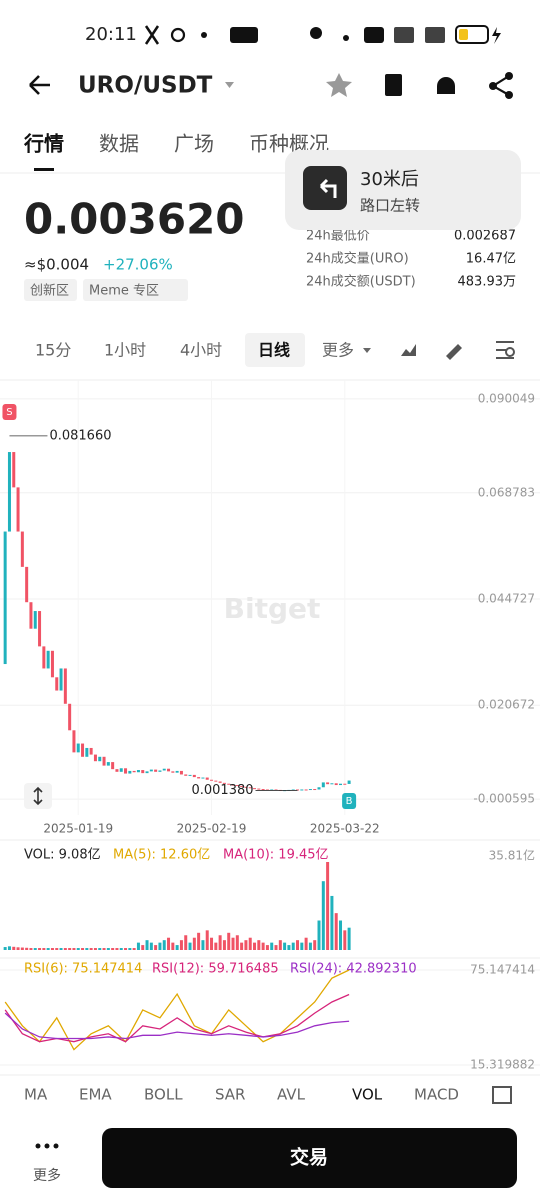 The width and height of the screenshot is (540, 1200). What do you see at coordinates (124, 291) in the screenshot?
I see `tag: Meme 专区` at bounding box center [124, 291].